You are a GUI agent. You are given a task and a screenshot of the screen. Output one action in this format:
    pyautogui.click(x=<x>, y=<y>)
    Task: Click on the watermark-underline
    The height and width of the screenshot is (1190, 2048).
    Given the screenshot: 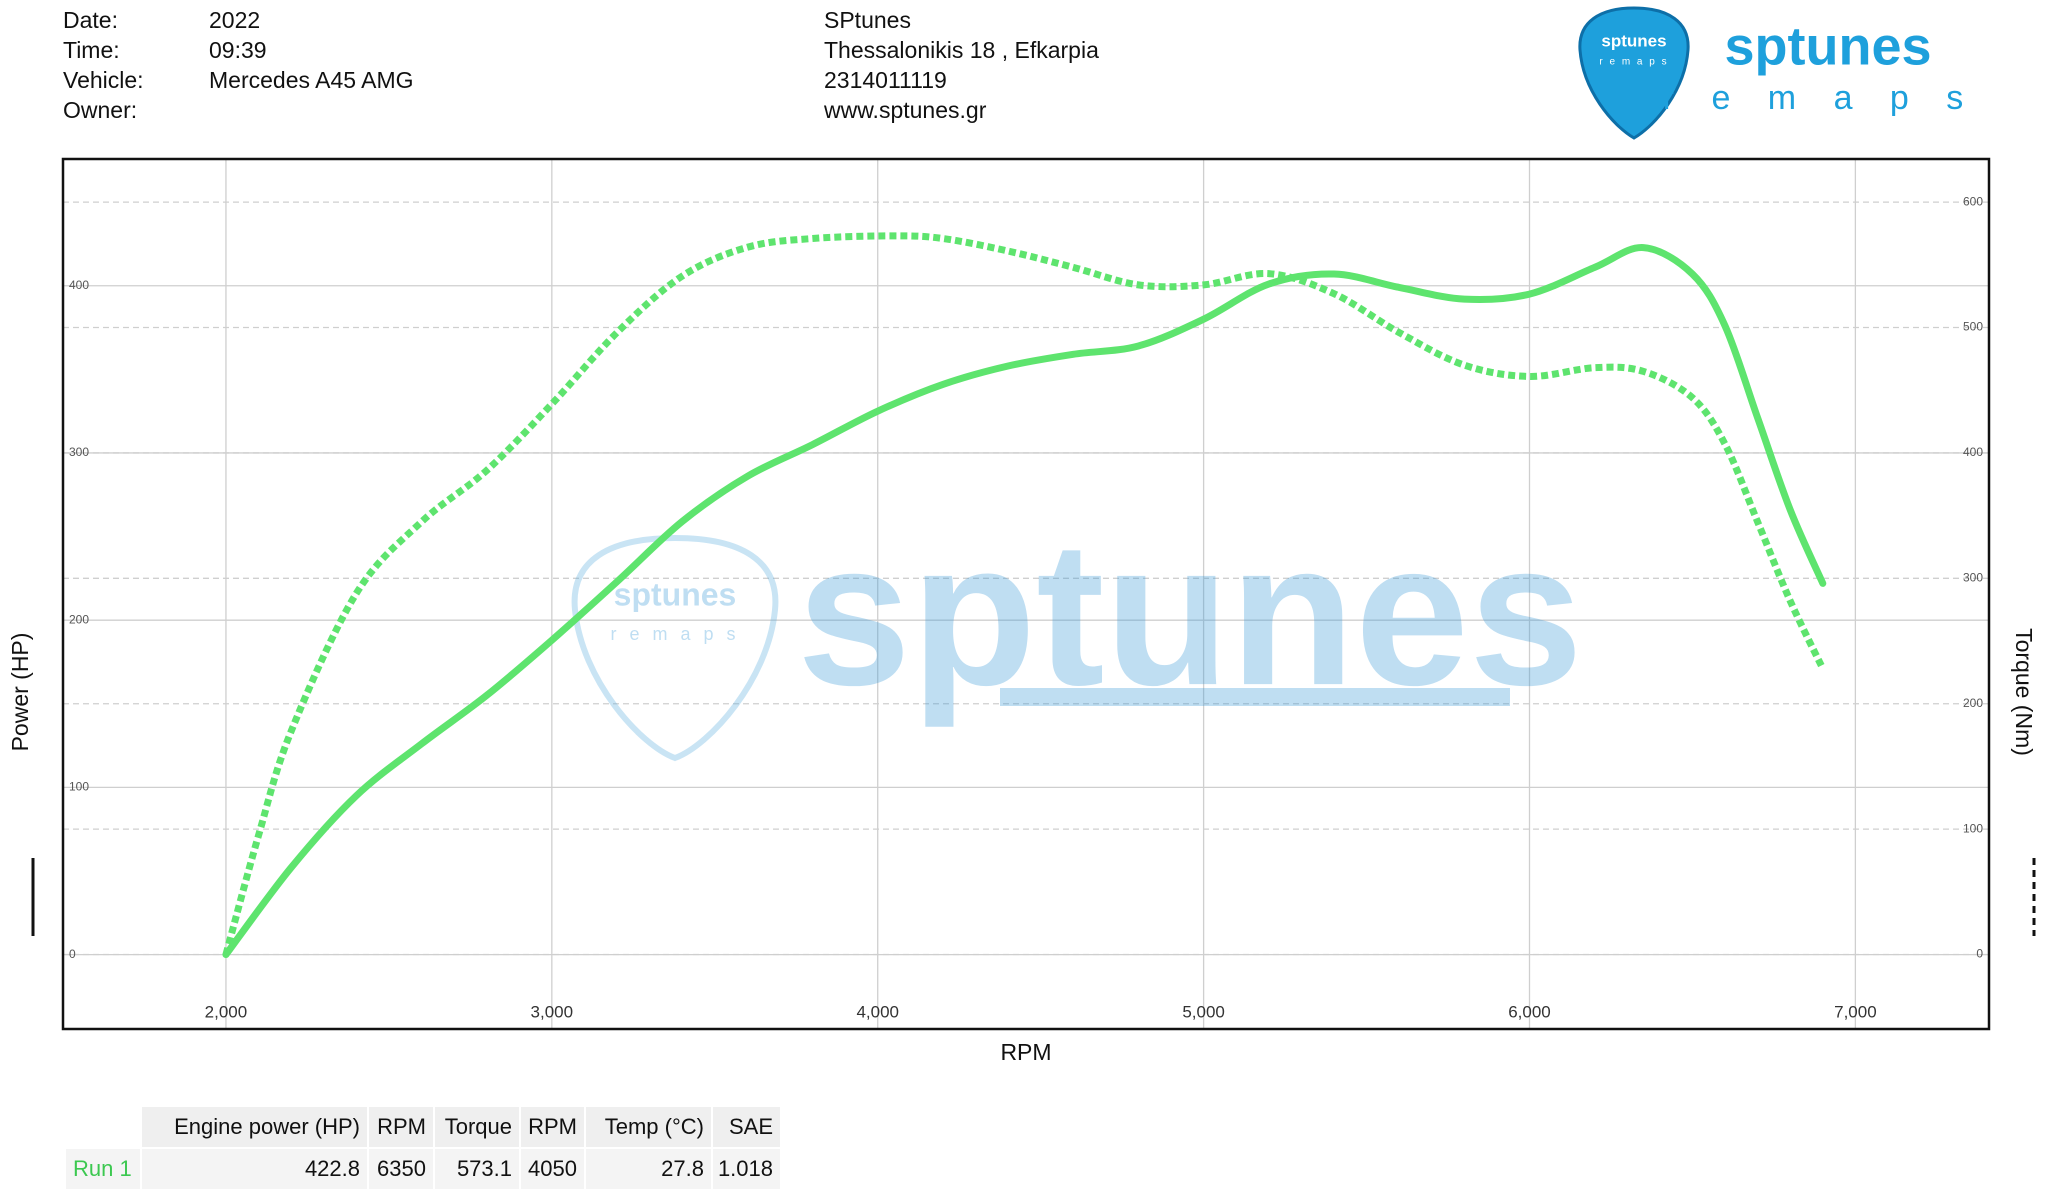 What is the action you would take?
    pyautogui.click(x=1255, y=697)
    